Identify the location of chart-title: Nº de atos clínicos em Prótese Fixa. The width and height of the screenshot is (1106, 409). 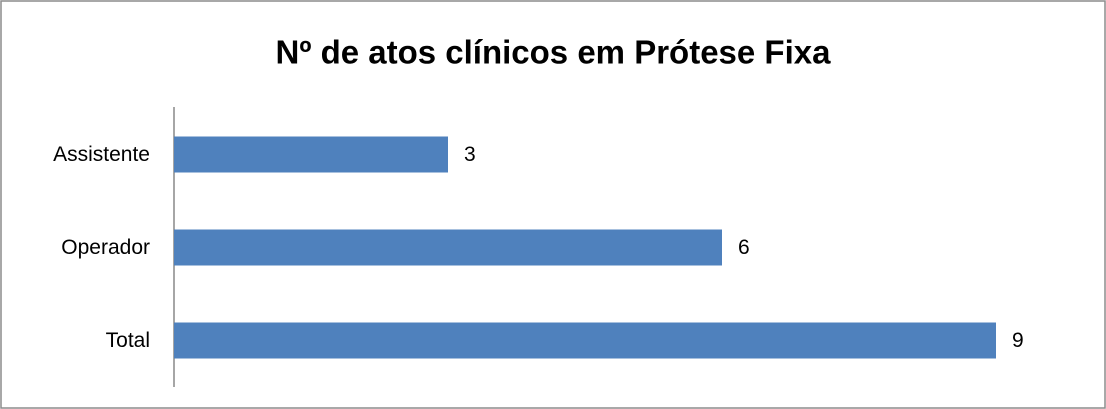
(554, 52).